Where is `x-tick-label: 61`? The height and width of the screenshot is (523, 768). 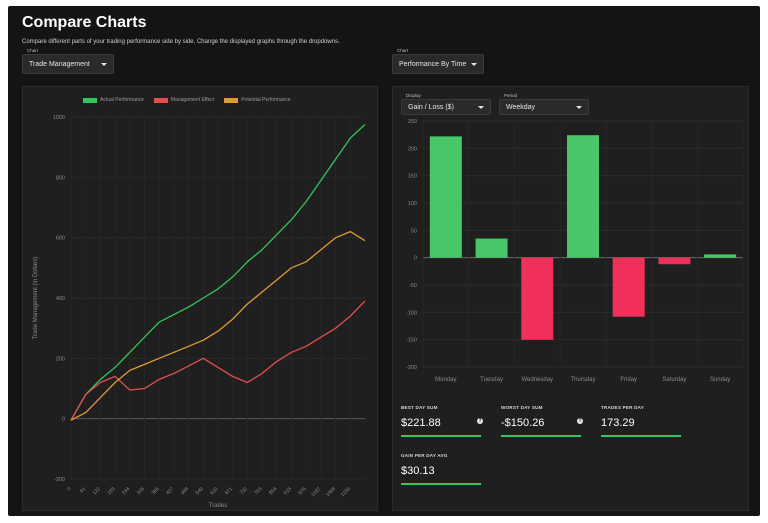
x-tick-label: 61 is located at coordinates (83, 490).